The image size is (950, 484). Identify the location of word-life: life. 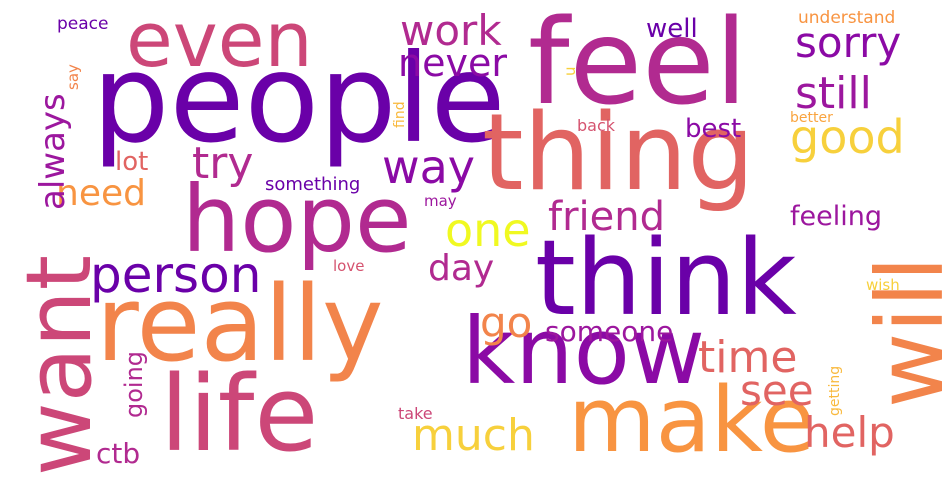
(239, 414).